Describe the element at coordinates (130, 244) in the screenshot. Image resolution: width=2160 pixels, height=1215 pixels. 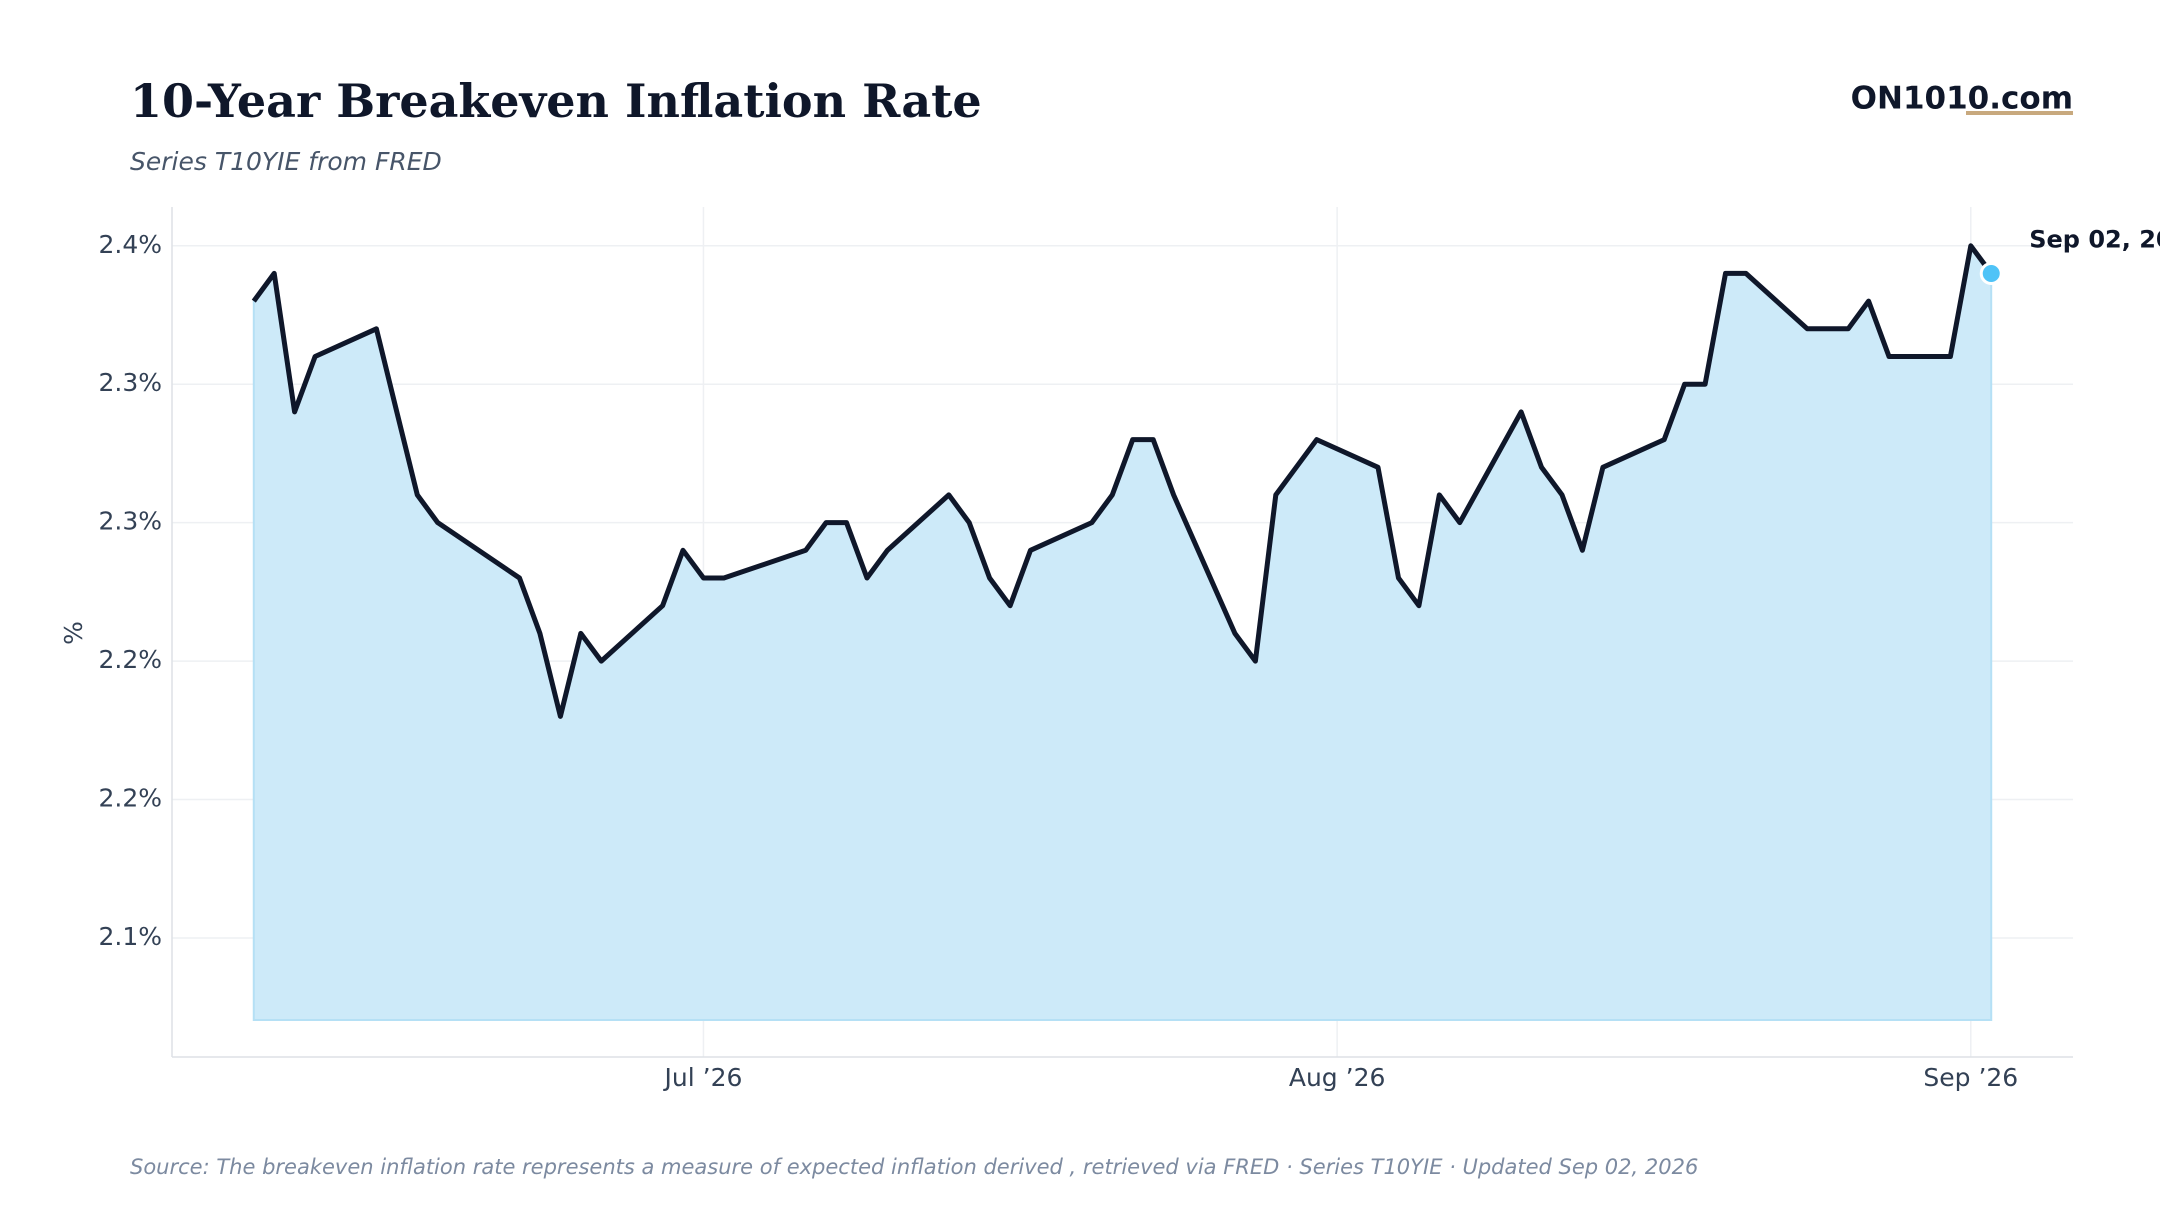
I see `y-tick-label: 2.4%` at that location.